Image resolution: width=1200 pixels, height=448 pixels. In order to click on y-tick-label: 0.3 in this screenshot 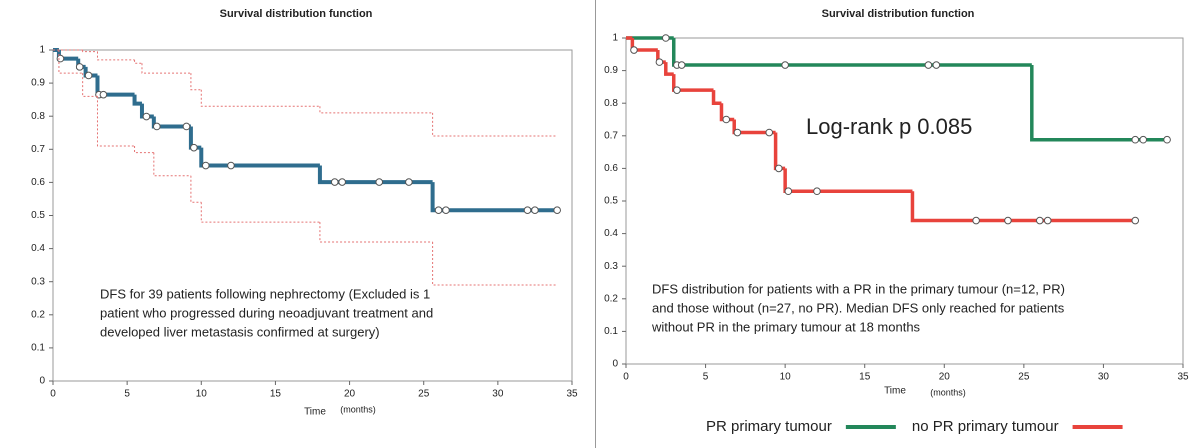, I will do `click(611, 266)`.